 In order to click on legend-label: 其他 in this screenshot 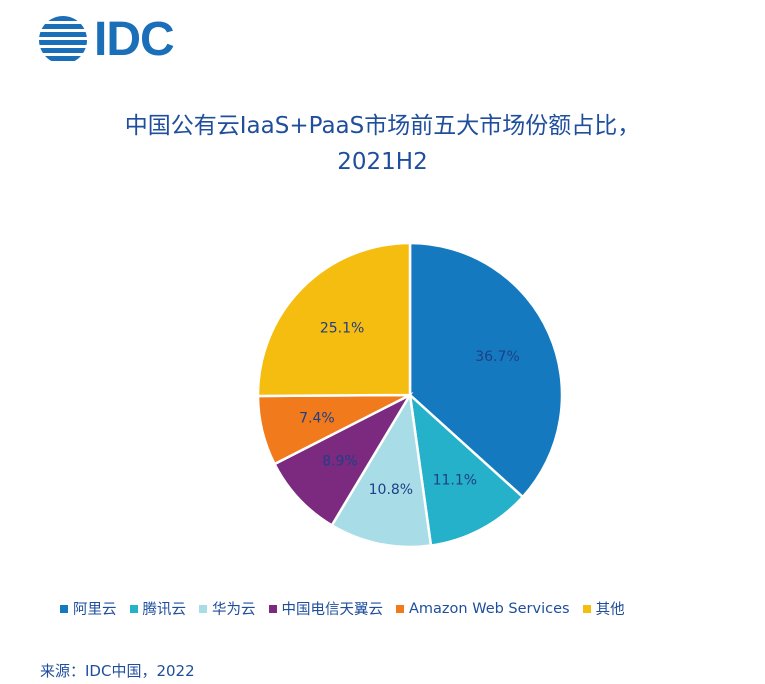, I will do `click(610, 610)`.